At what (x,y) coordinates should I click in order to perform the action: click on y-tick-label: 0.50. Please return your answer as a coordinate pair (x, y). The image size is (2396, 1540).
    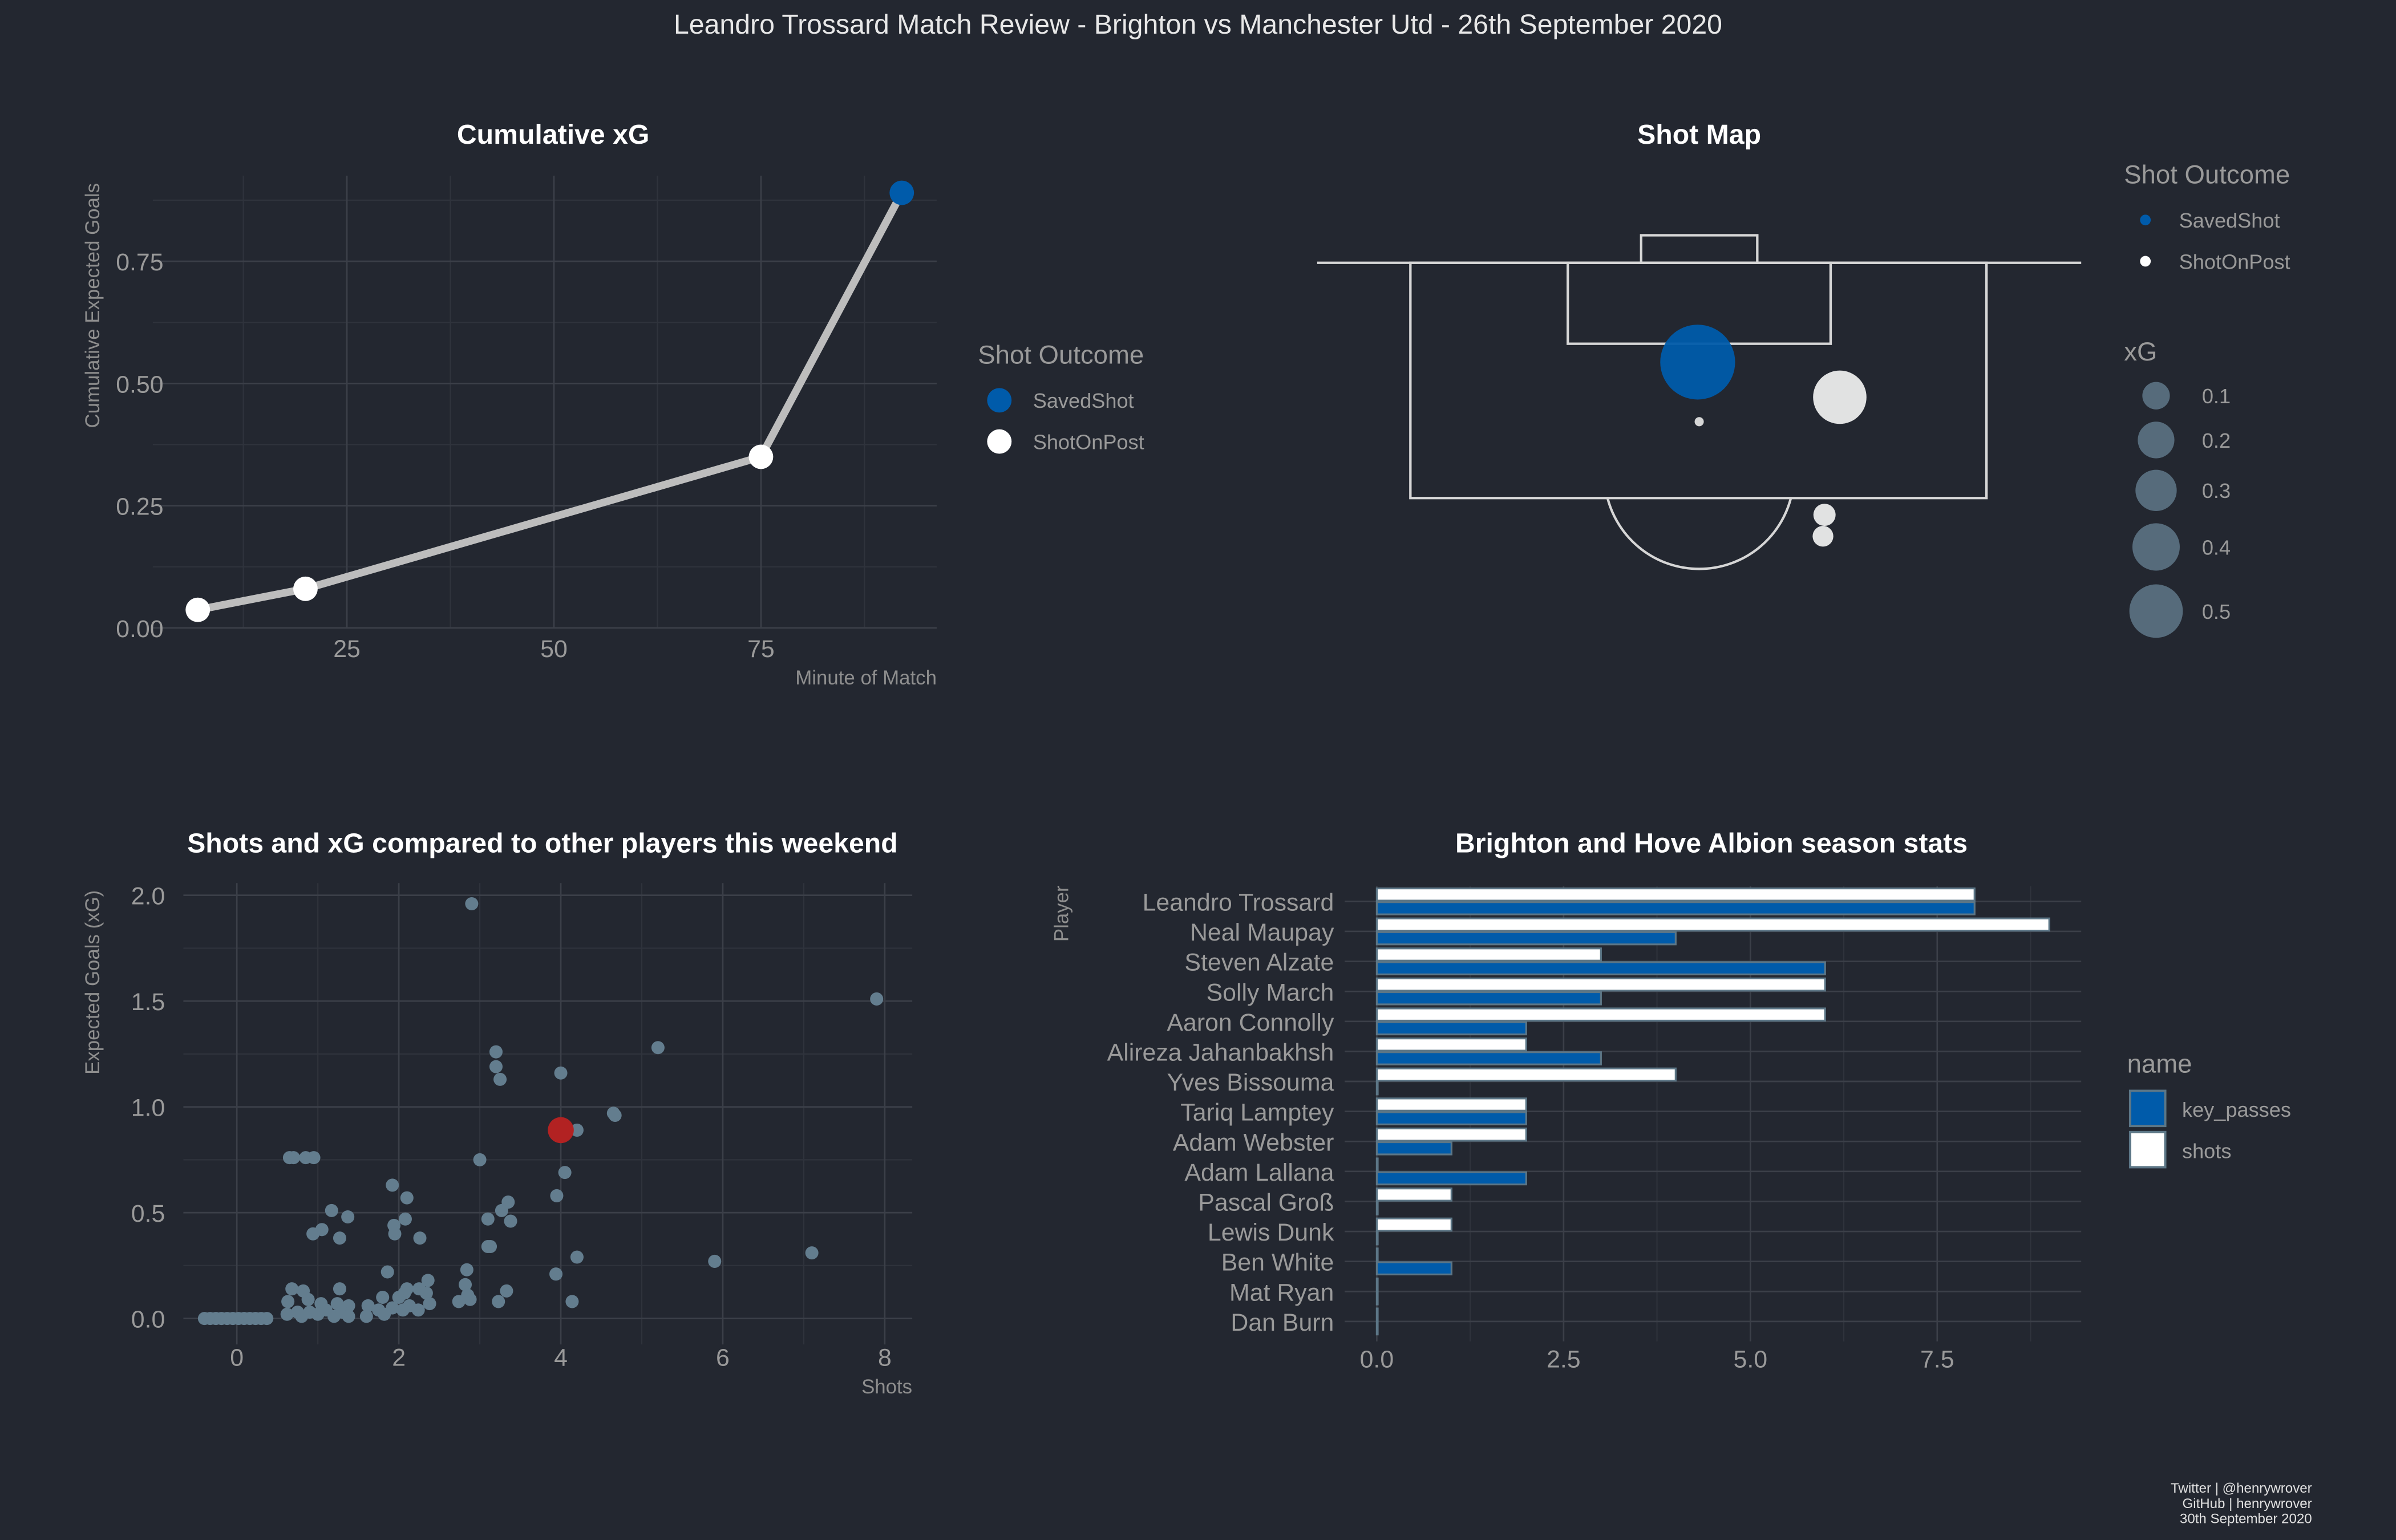
    Looking at the image, I should click on (139, 385).